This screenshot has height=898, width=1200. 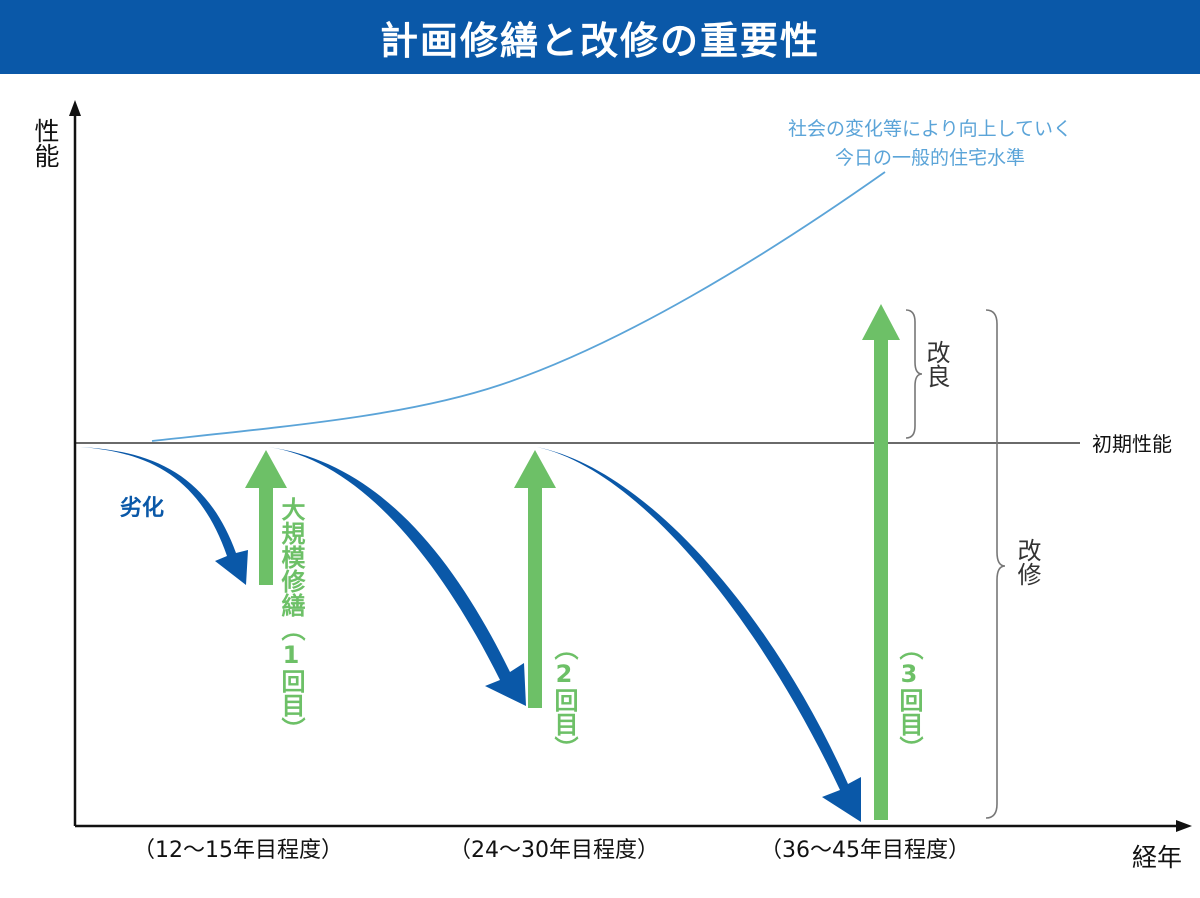 I want to click on x-axis-arrowhead, so click(x=1184, y=826).